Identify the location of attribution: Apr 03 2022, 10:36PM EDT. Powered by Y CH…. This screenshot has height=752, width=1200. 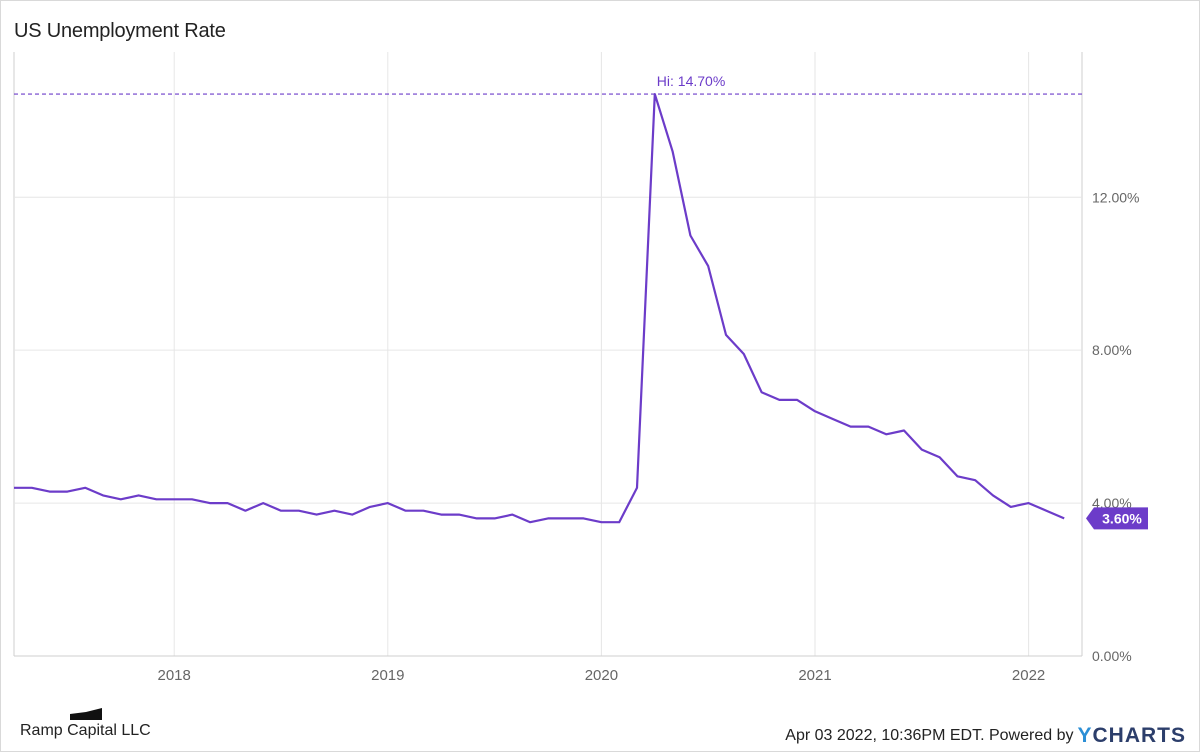
(985, 736).